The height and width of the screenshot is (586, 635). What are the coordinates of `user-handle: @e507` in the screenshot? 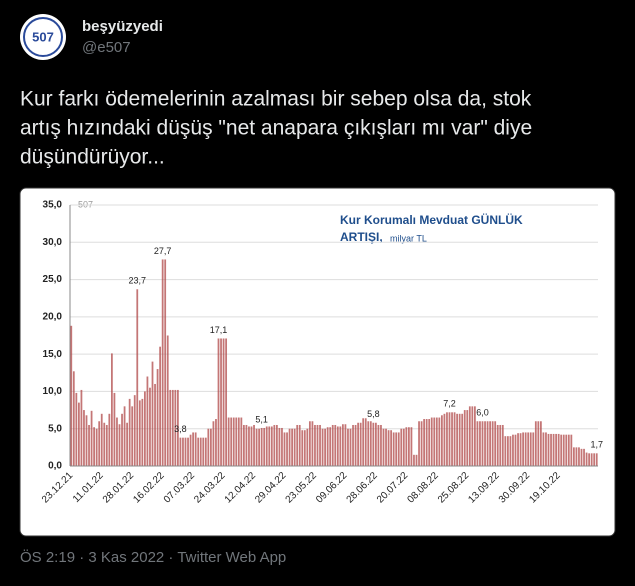 It's located at (106, 47).